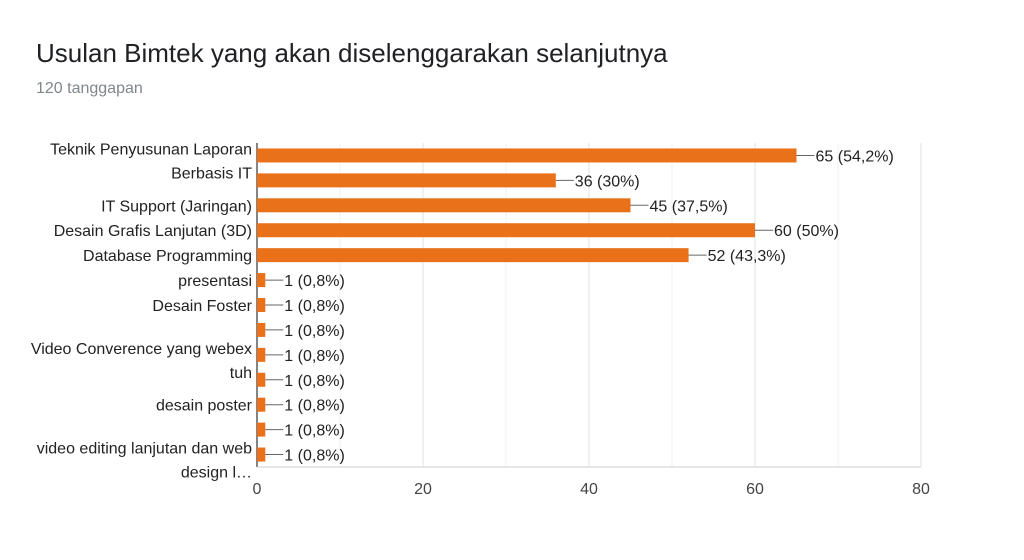  I want to click on category-label: desain poster, so click(204, 406).